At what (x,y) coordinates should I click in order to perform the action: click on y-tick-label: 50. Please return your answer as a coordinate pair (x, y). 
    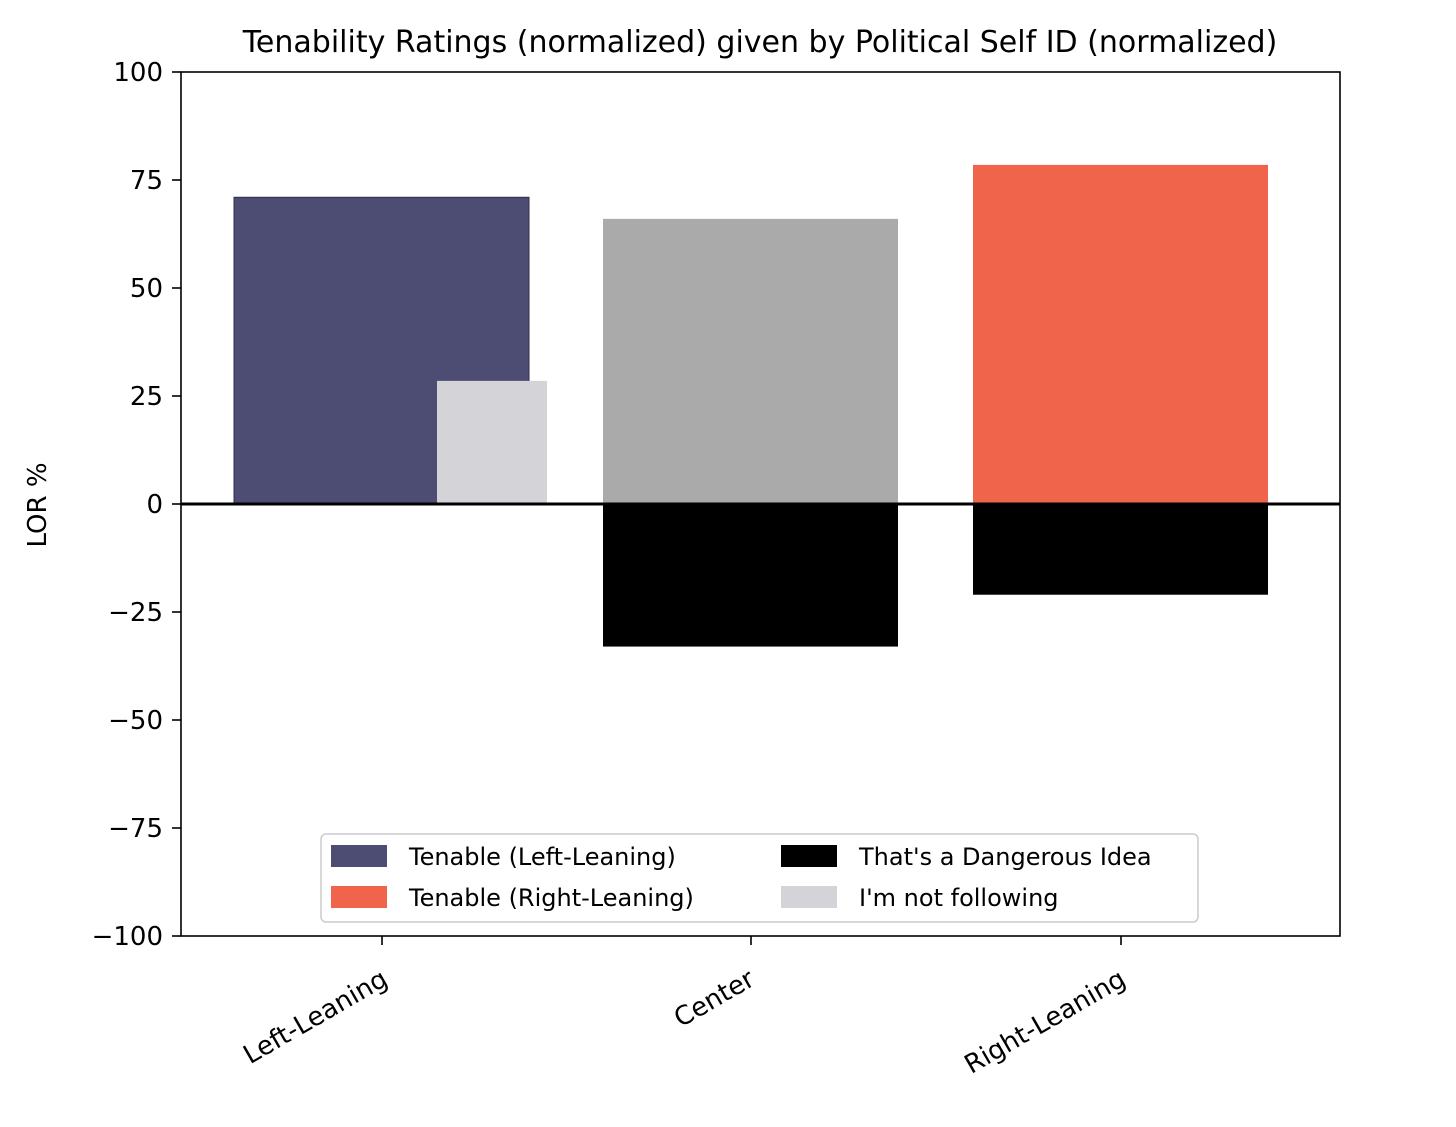
    Looking at the image, I should click on (146, 289).